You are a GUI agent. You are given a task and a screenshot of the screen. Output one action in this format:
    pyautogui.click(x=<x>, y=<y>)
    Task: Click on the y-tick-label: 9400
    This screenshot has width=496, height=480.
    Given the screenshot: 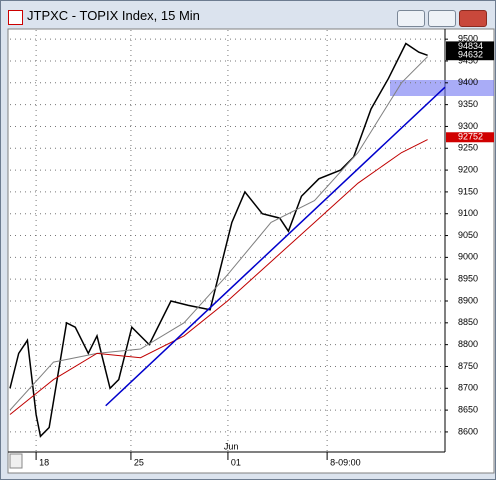 What is the action you would take?
    pyautogui.click(x=468, y=82)
    